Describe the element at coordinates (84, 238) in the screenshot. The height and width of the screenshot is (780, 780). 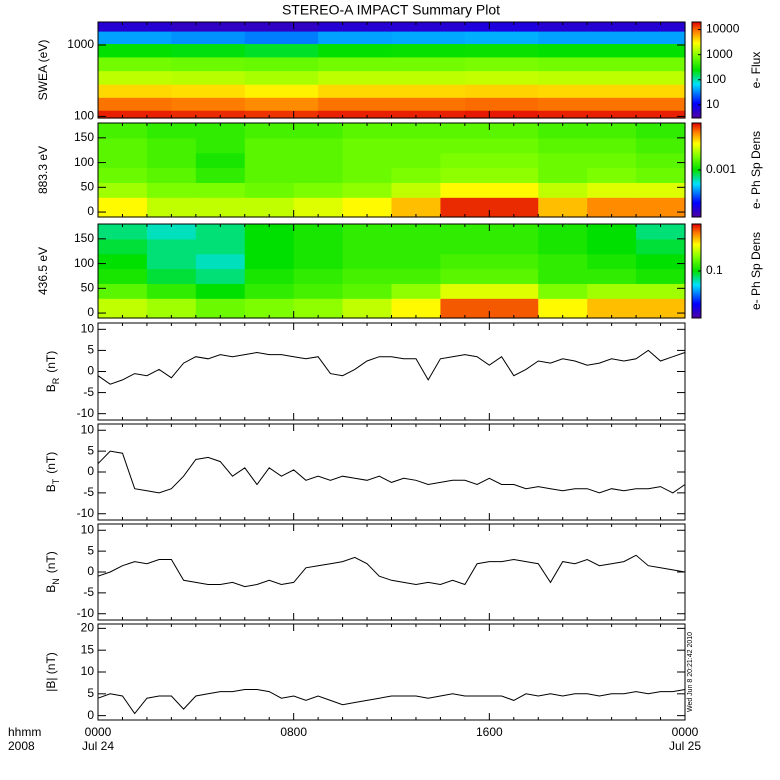
I see `y-tick-label: 150` at that location.